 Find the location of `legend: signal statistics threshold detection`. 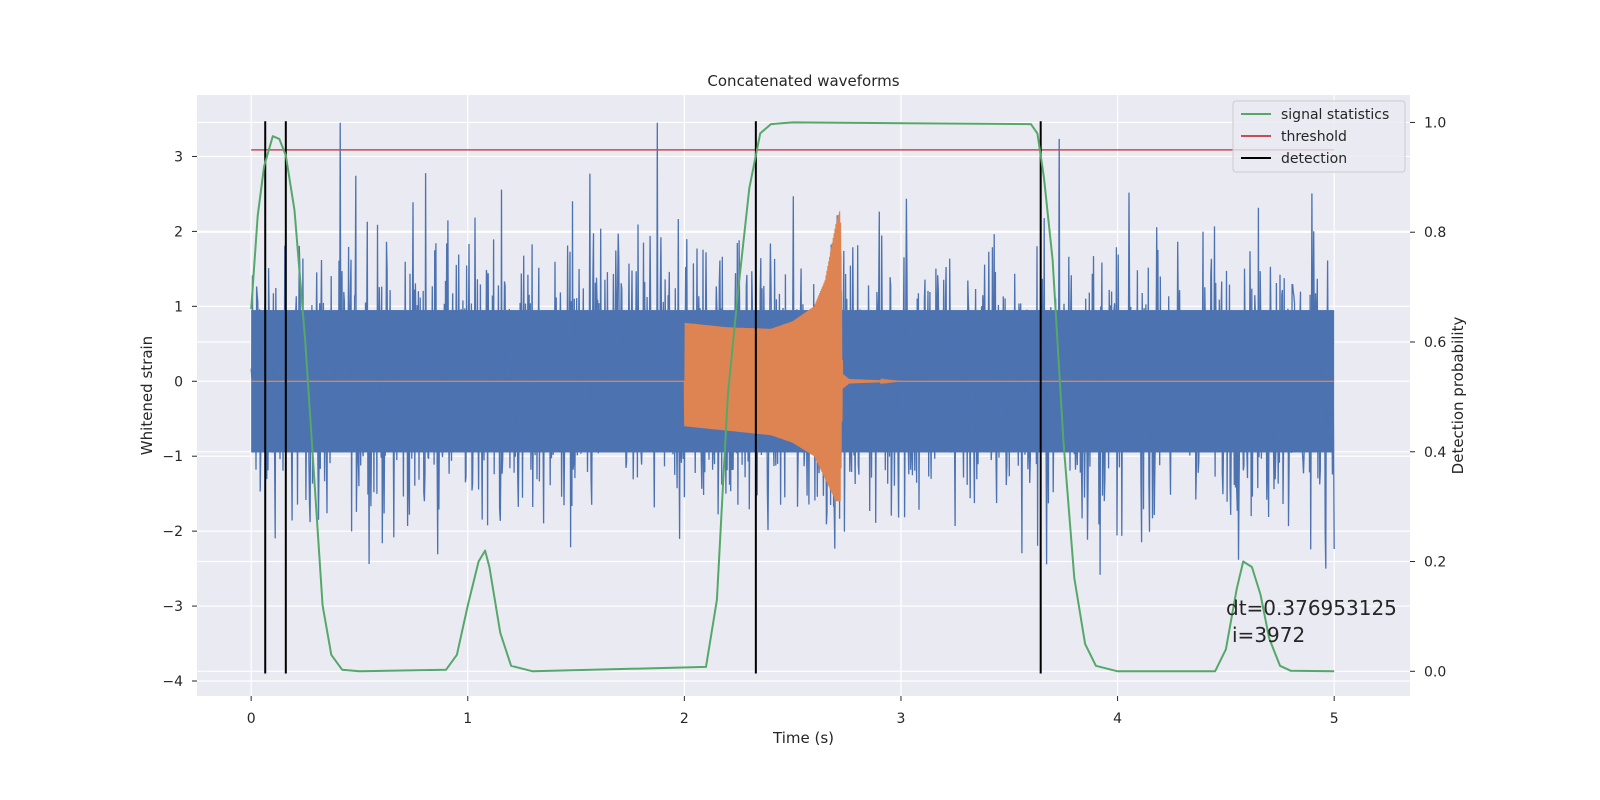

legend: signal statistics threshold detection is located at coordinates (1319, 136).